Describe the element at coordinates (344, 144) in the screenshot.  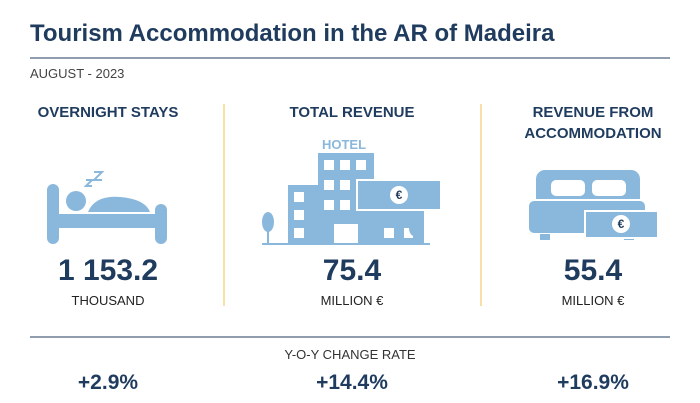
I see `hotel-sign: HOTEL` at that location.